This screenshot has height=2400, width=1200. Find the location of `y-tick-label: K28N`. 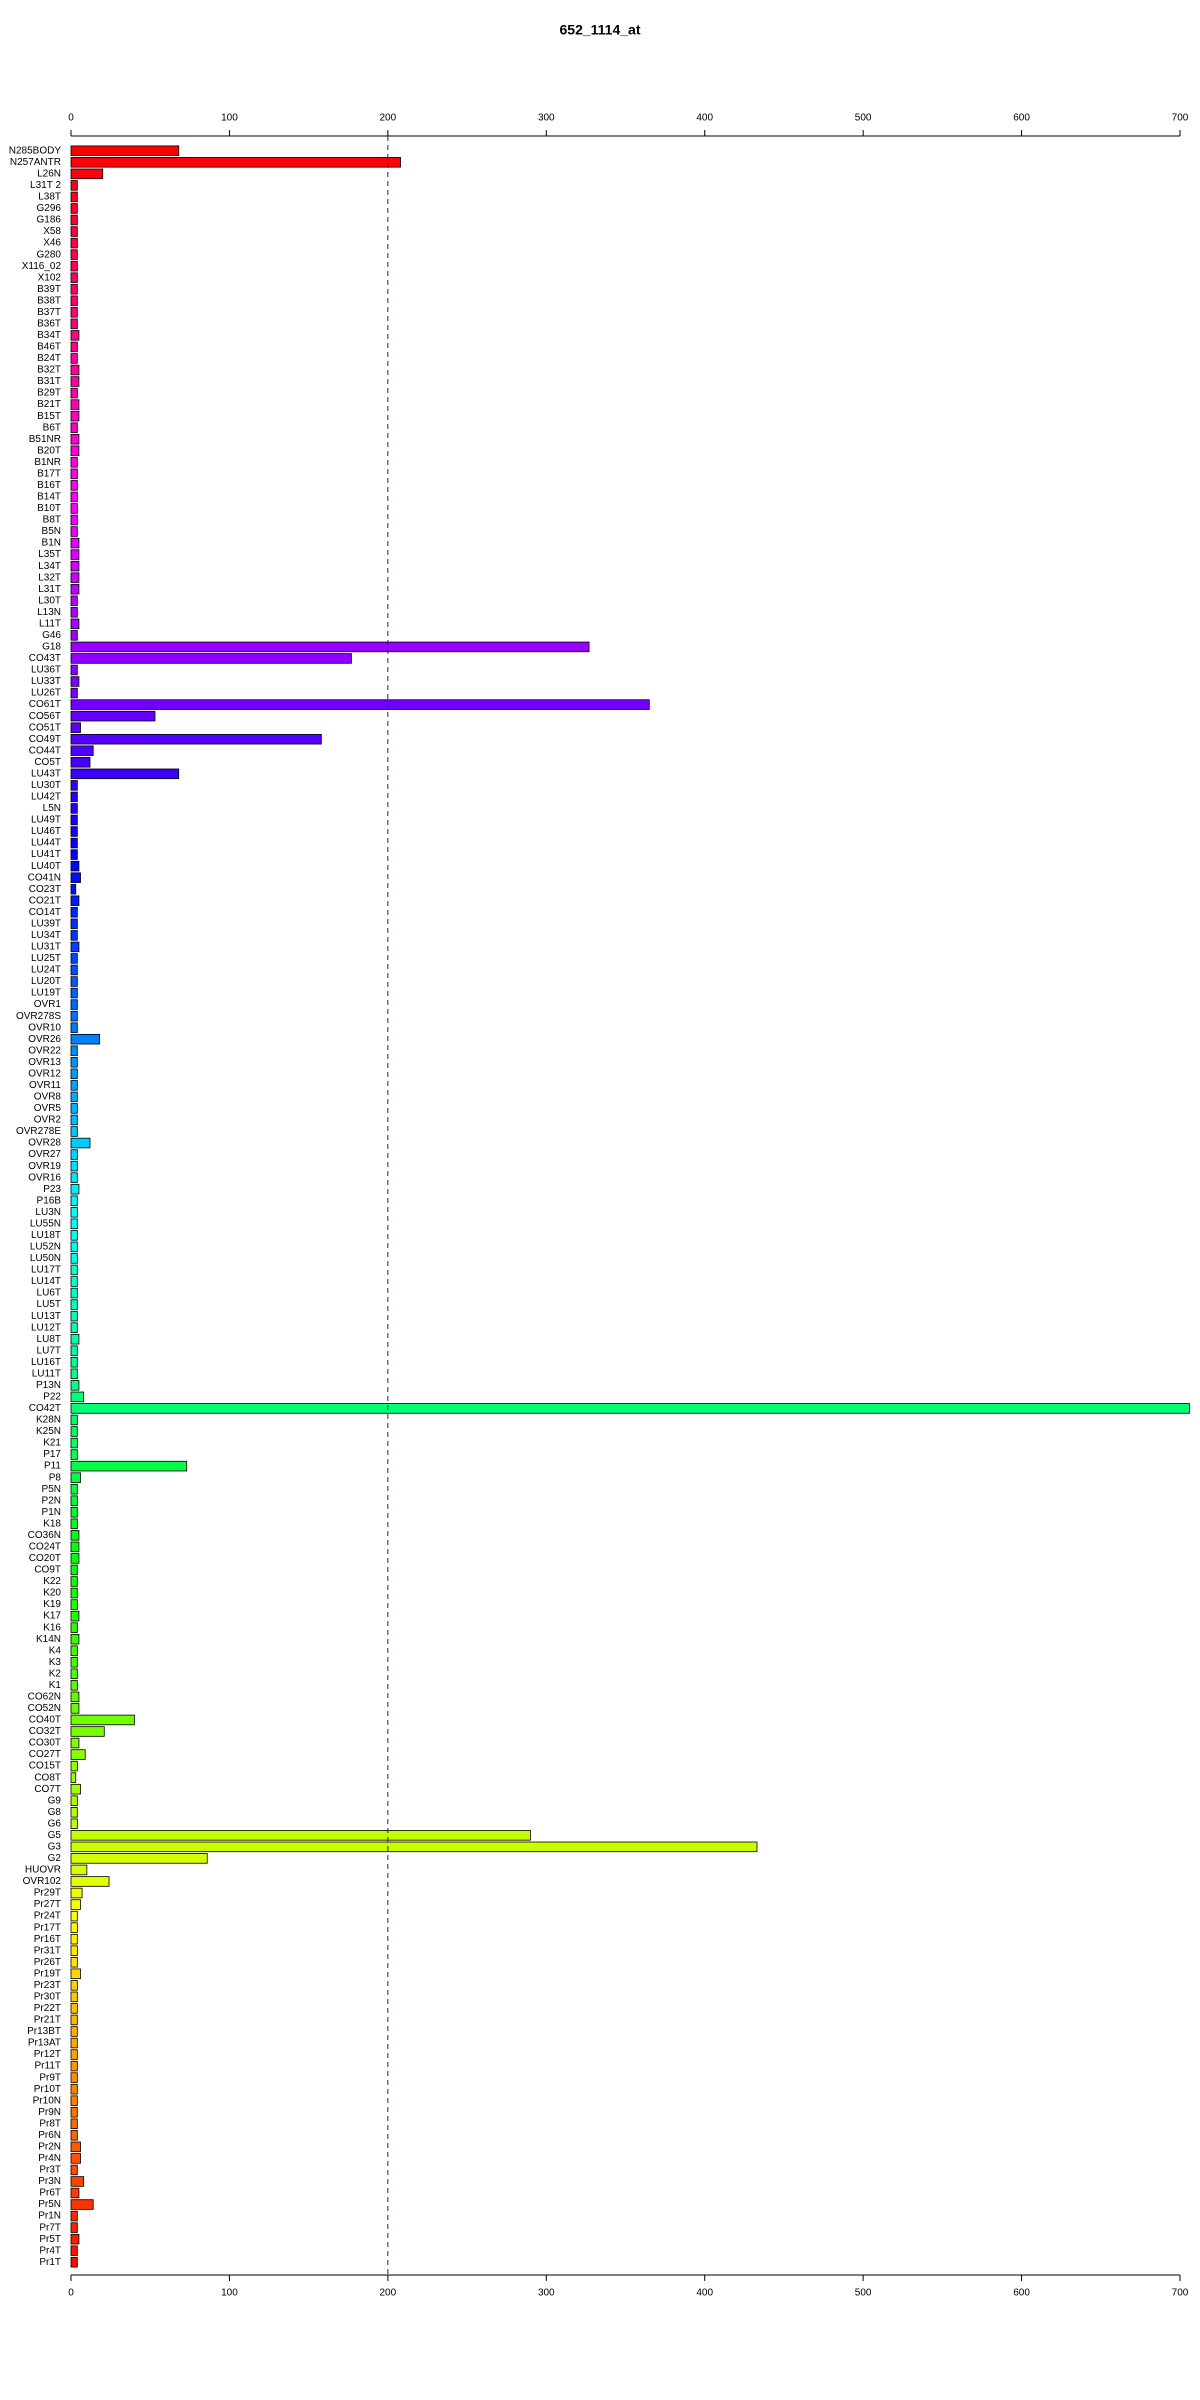

y-tick-label: K28N is located at coordinates (48, 1420).